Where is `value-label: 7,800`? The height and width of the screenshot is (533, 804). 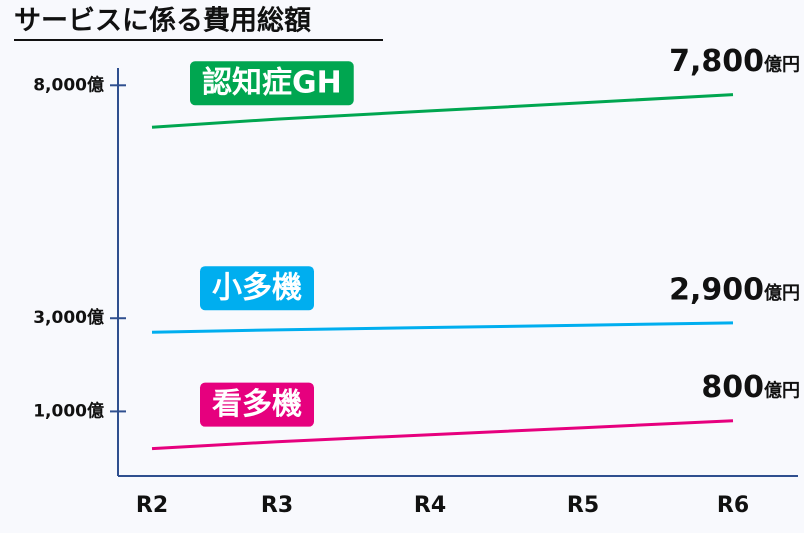 value-label: 7,800 is located at coordinates (716, 61).